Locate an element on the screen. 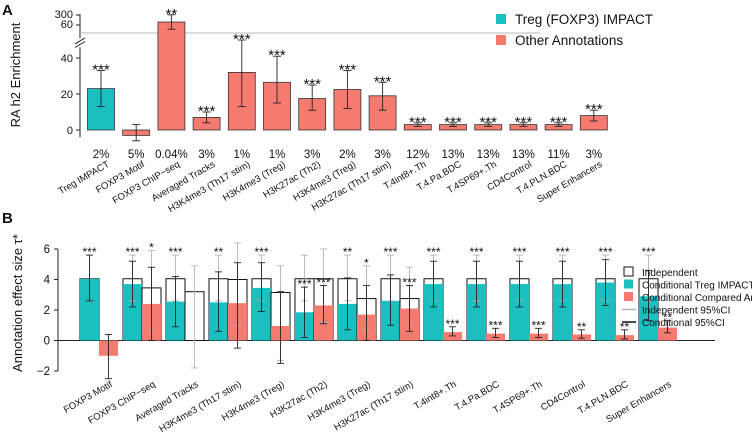 The image size is (752, 434). panel-b-tick-label: 0 is located at coordinates (47, 342).